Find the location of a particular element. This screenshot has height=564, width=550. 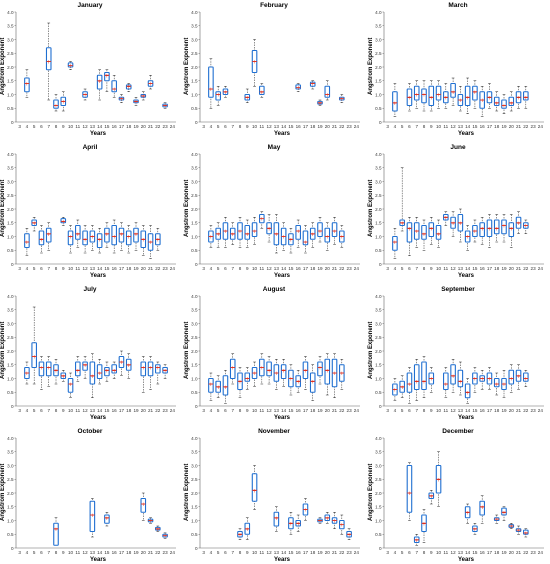

box-plot-9: + is located at coordinates (247, 96).